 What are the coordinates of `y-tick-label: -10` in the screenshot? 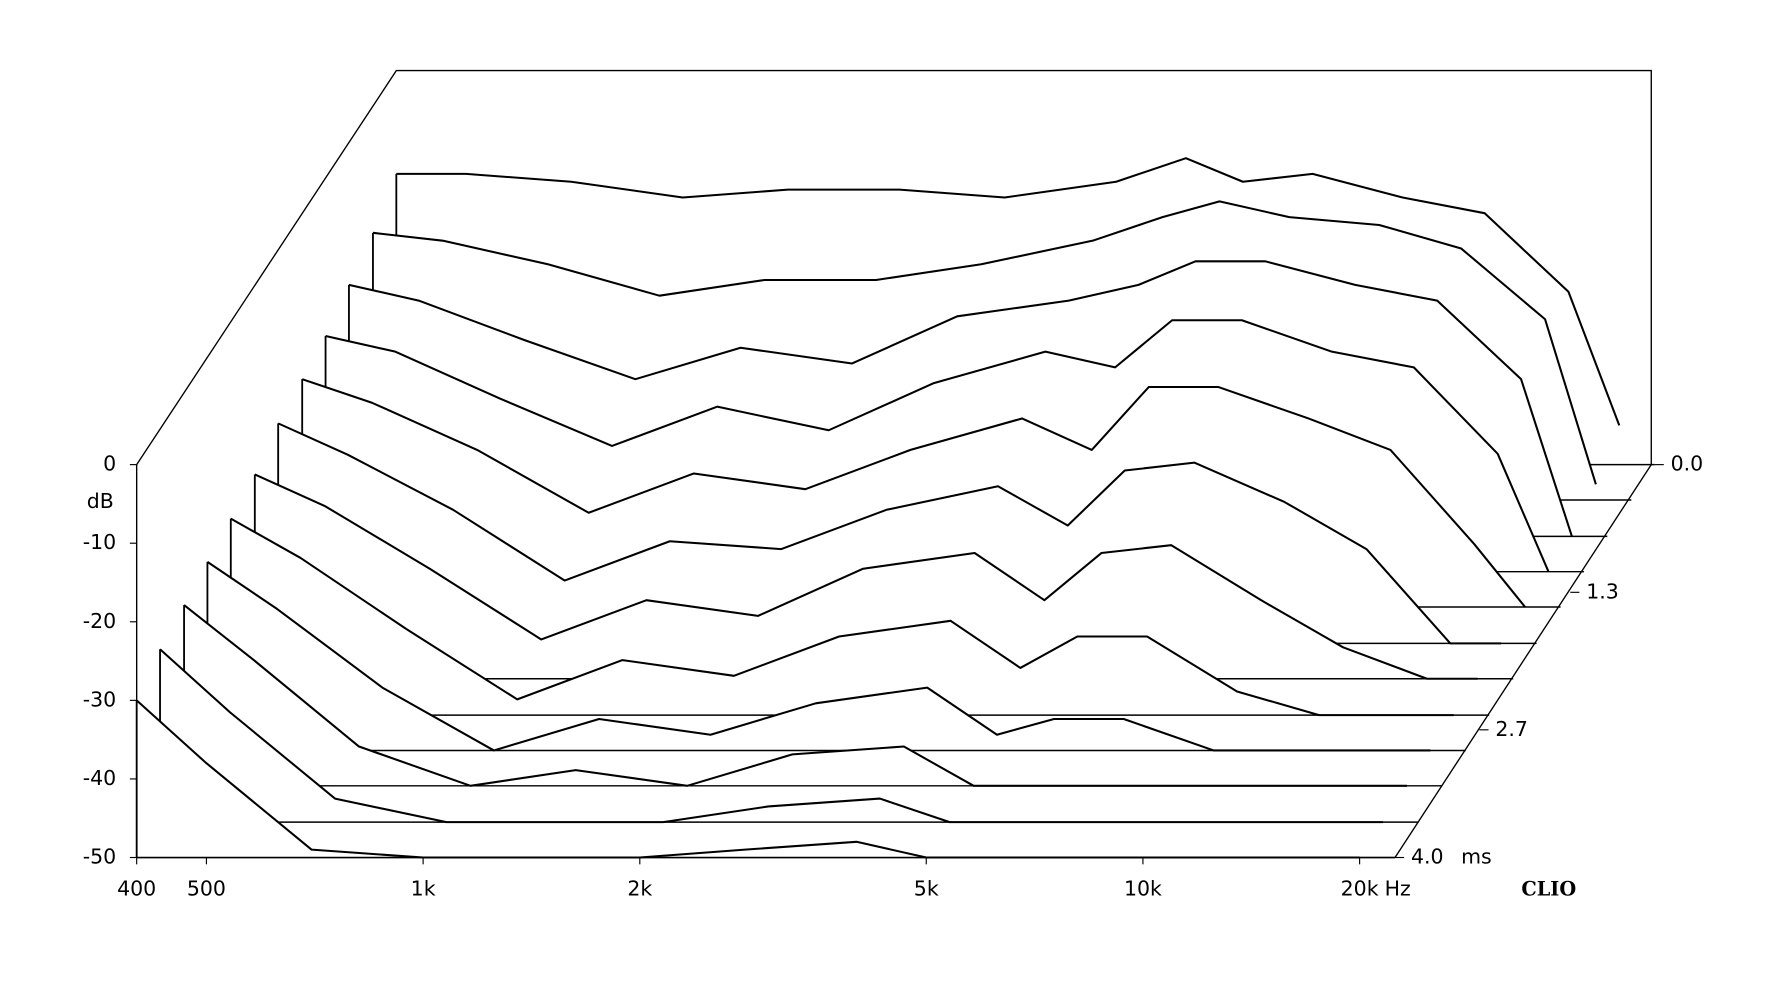 It's located at (99, 542).